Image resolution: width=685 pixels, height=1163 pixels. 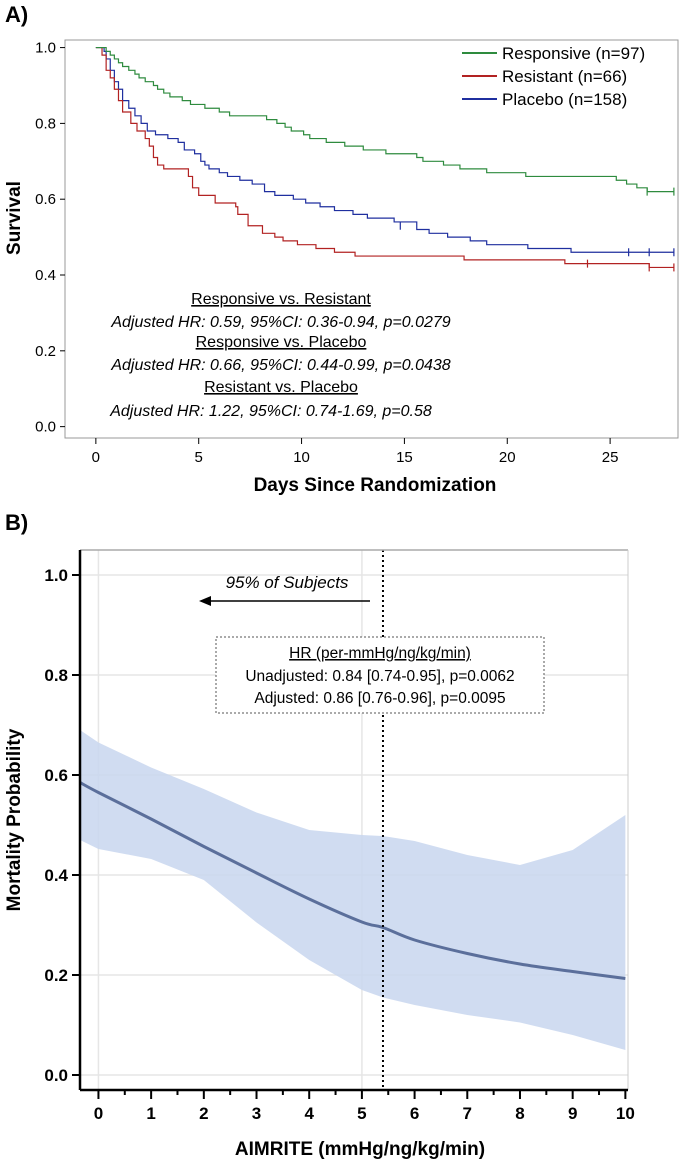 I want to click on censor-marks, so click(x=537, y=229).